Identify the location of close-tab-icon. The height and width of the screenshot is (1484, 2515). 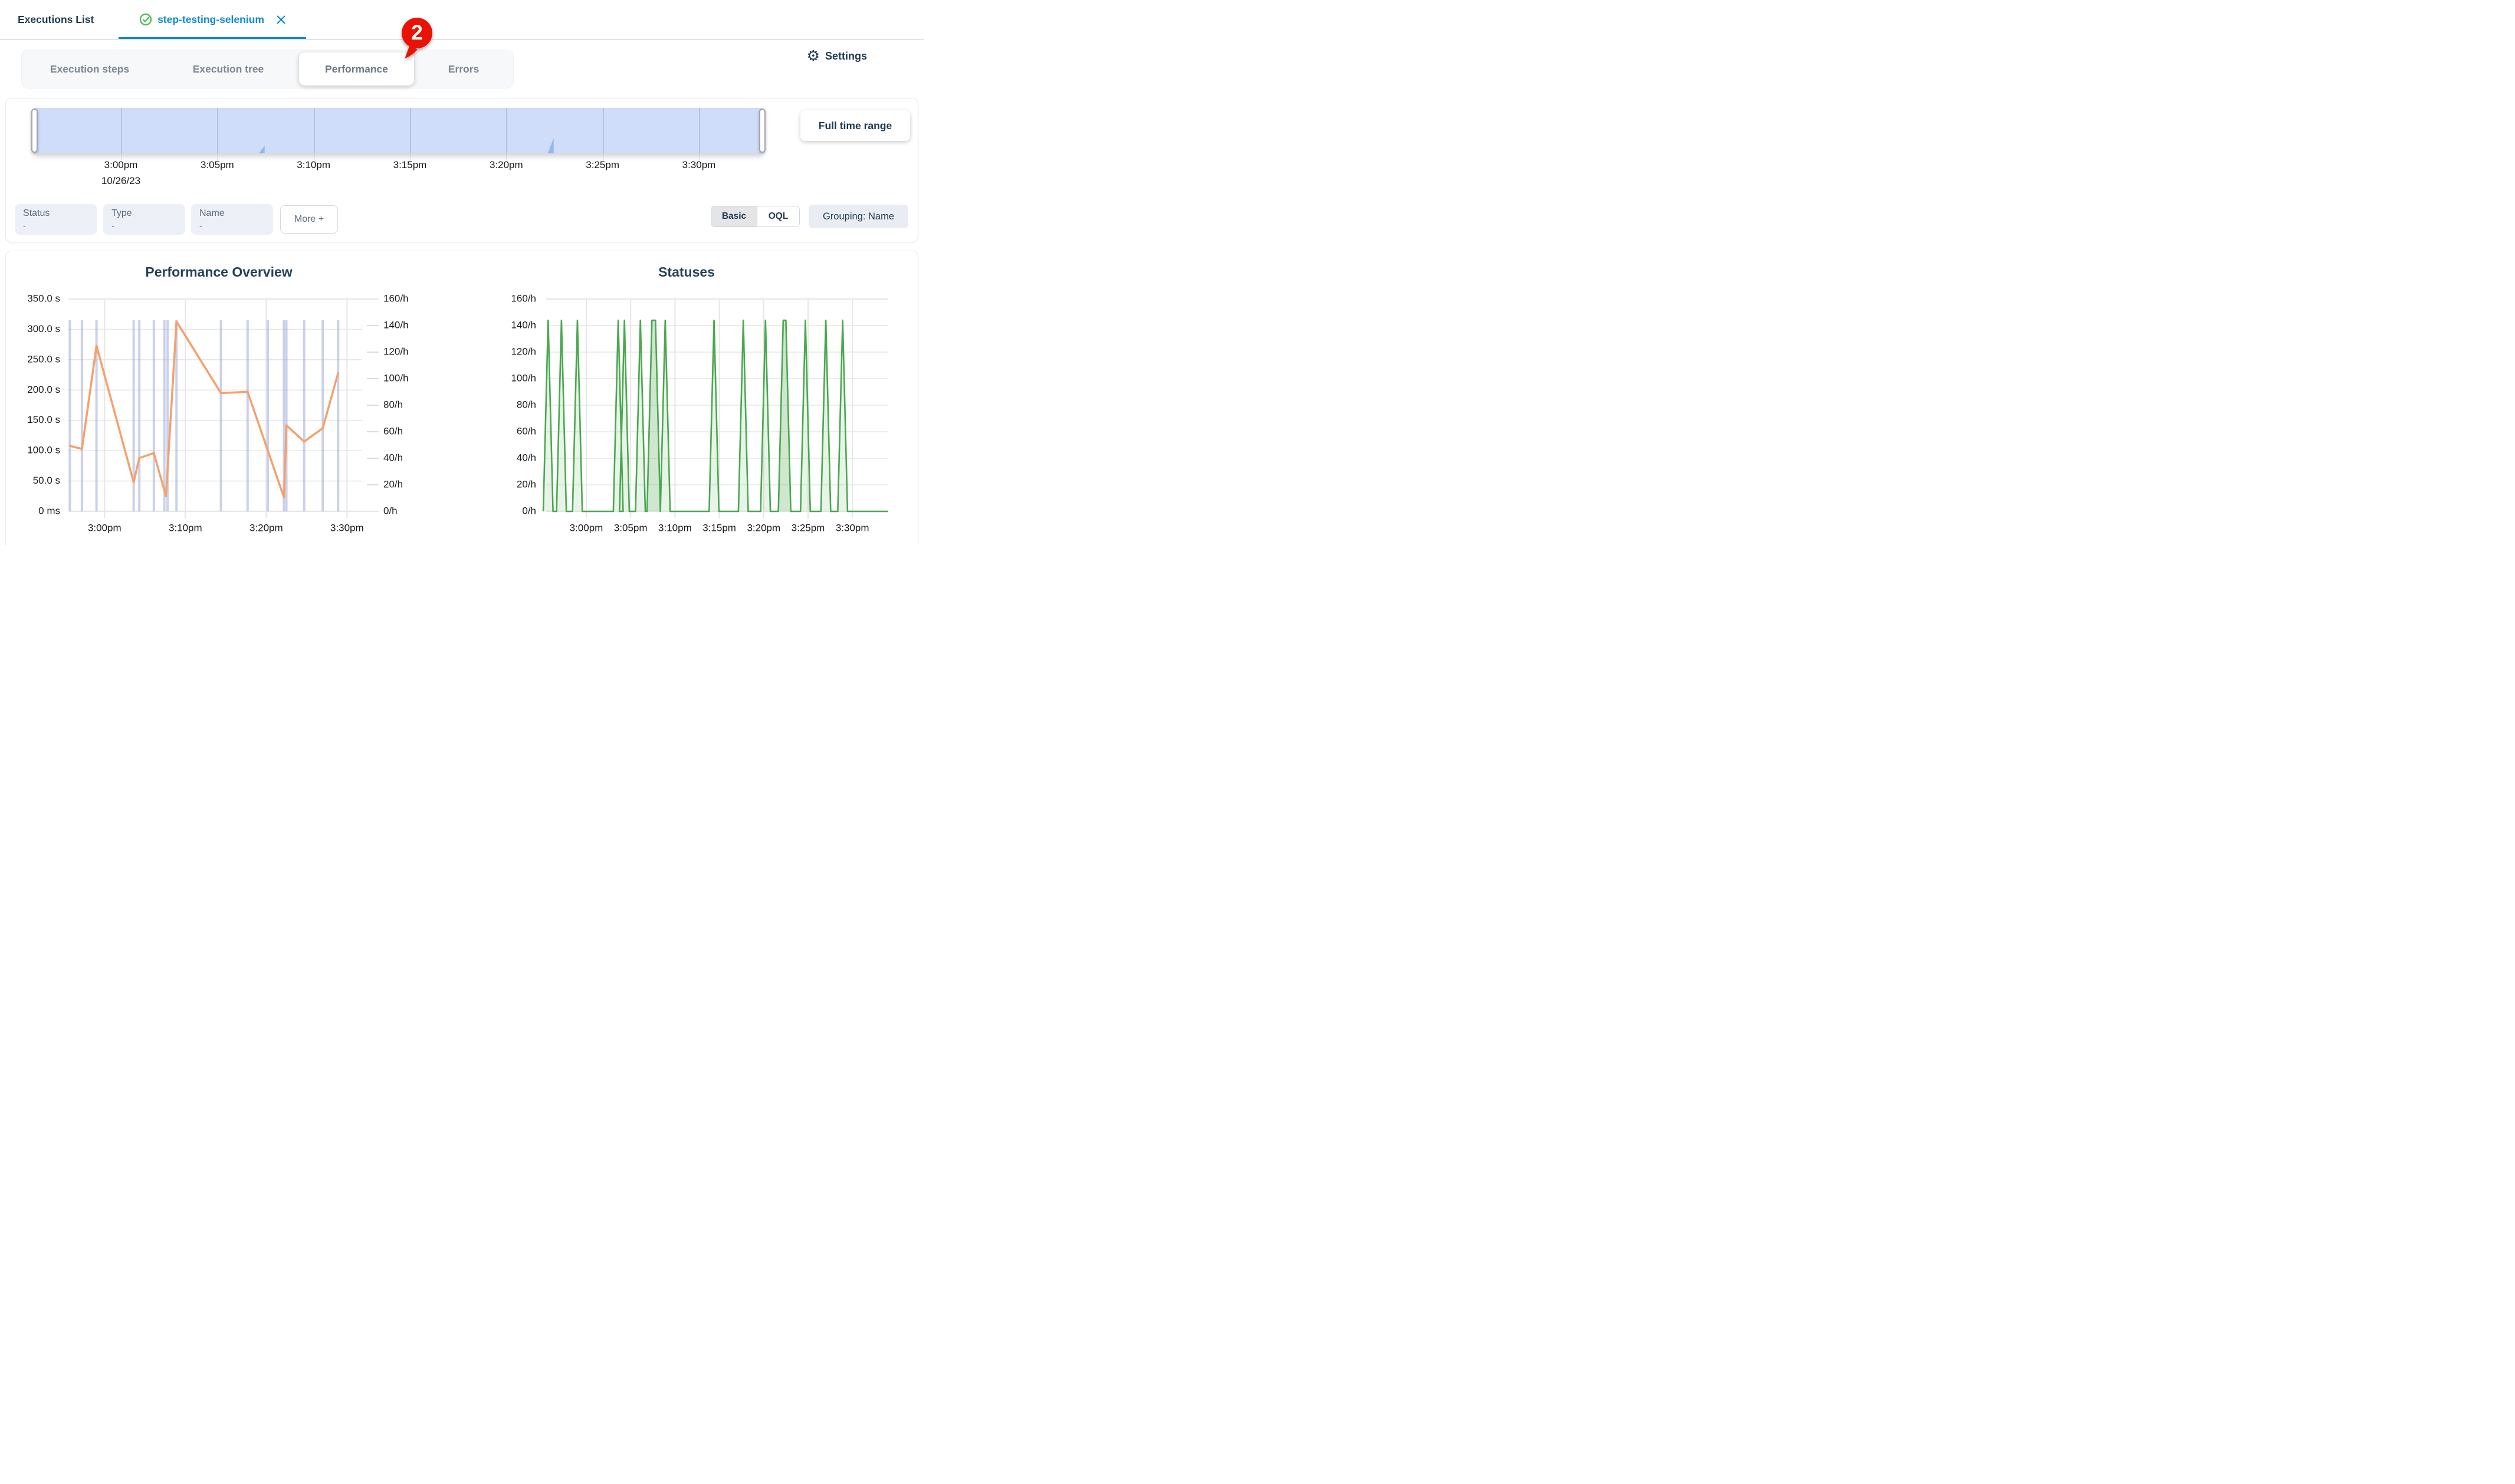
(281, 19).